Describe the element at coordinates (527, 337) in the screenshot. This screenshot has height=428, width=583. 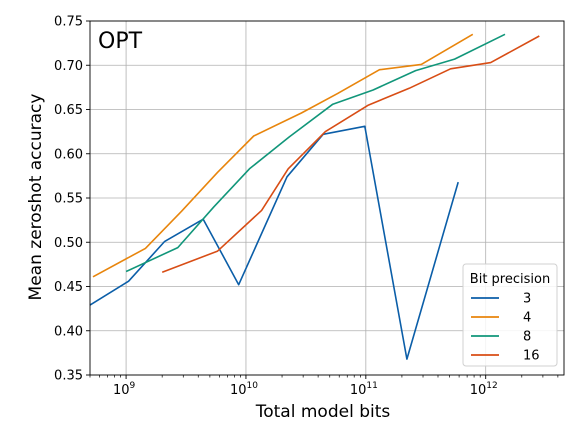
I see `legend-label-8: 8` at that location.